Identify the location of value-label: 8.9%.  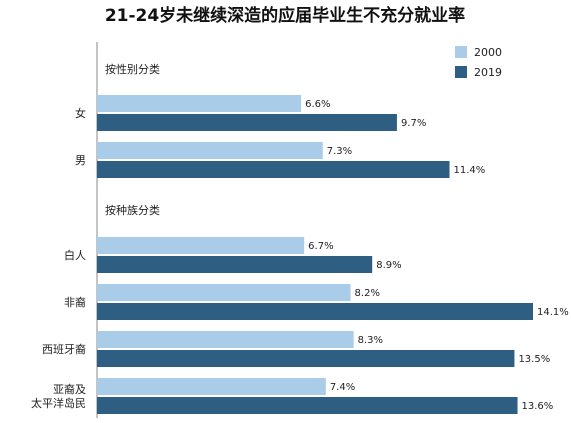
(388, 265).